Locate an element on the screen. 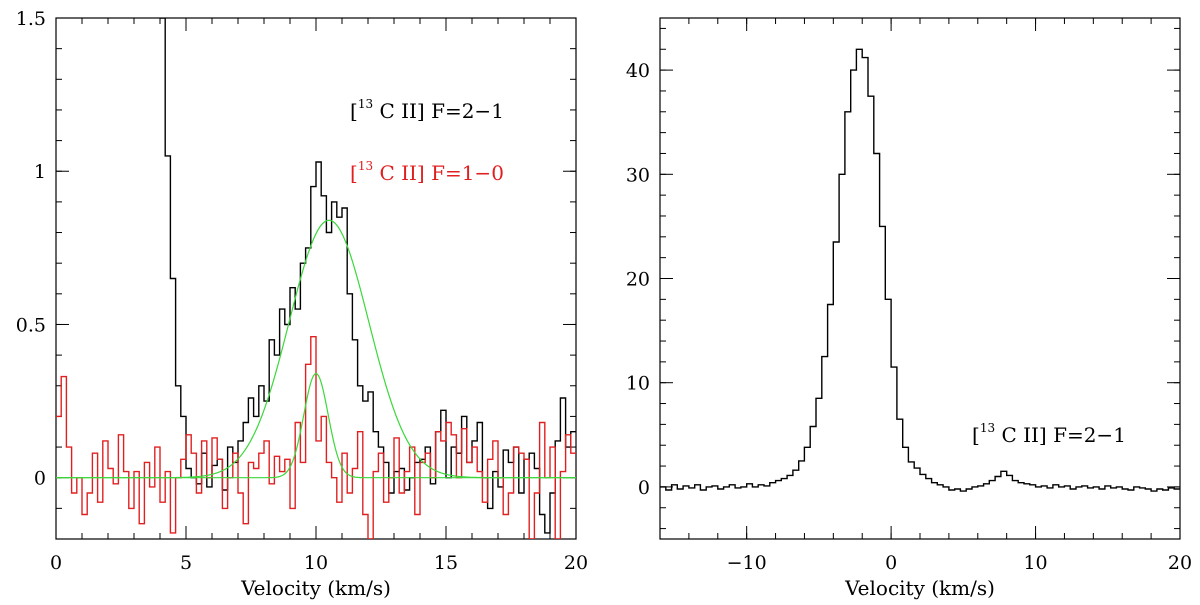 The width and height of the screenshot is (1200, 605). x-tick-label: −10 is located at coordinates (747, 563).